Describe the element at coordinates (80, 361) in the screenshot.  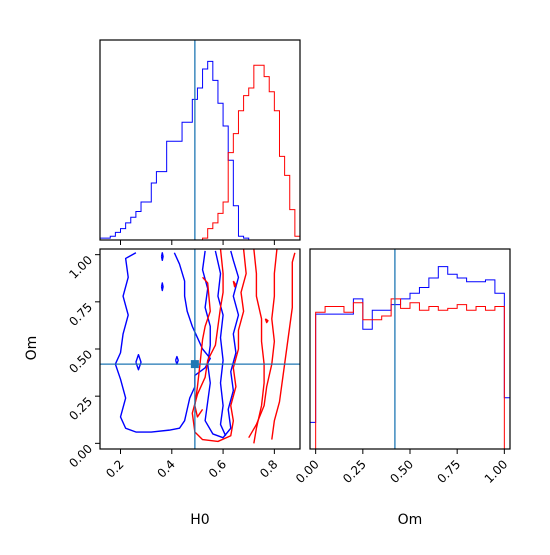
I see `tick-label-om-y-2: 0.50` at that location.